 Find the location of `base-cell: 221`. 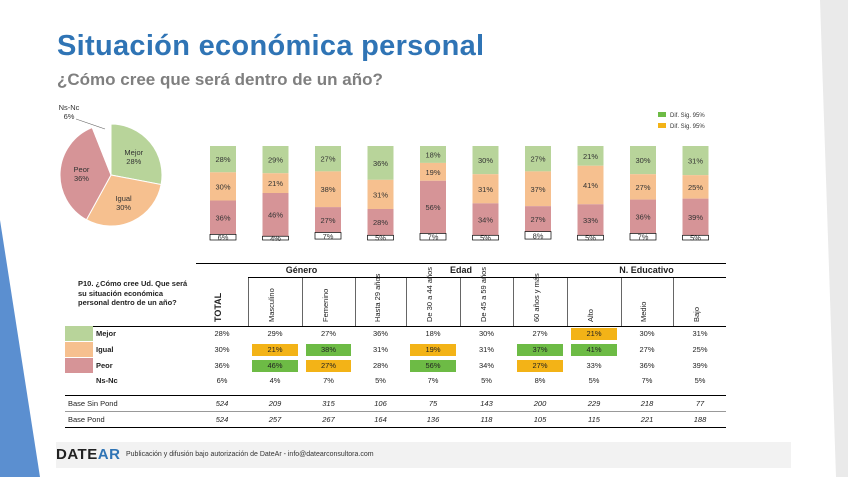

base-cell: 221 is located at coordinates (647, 419).